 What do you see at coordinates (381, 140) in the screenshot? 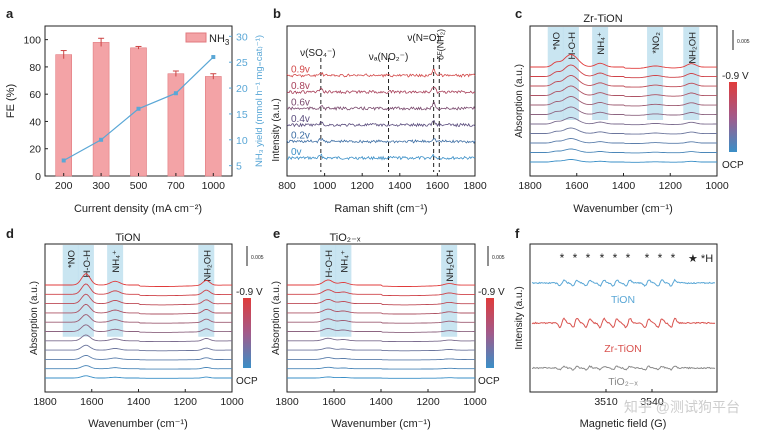
I see `raman-trace-0.2v` at bounding box center [381, 140].